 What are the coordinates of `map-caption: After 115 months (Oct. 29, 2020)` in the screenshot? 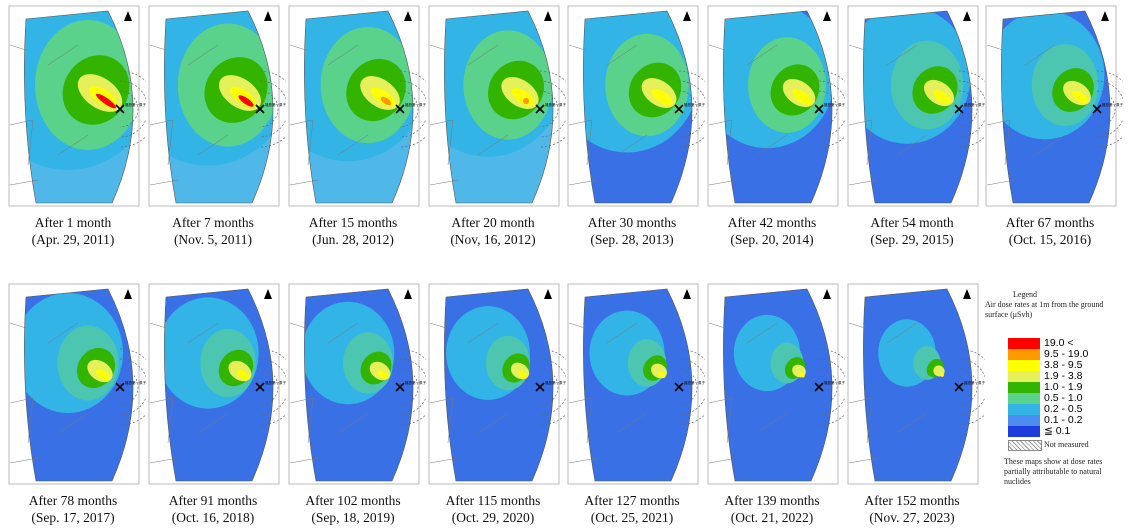 It's located at (493, 509).